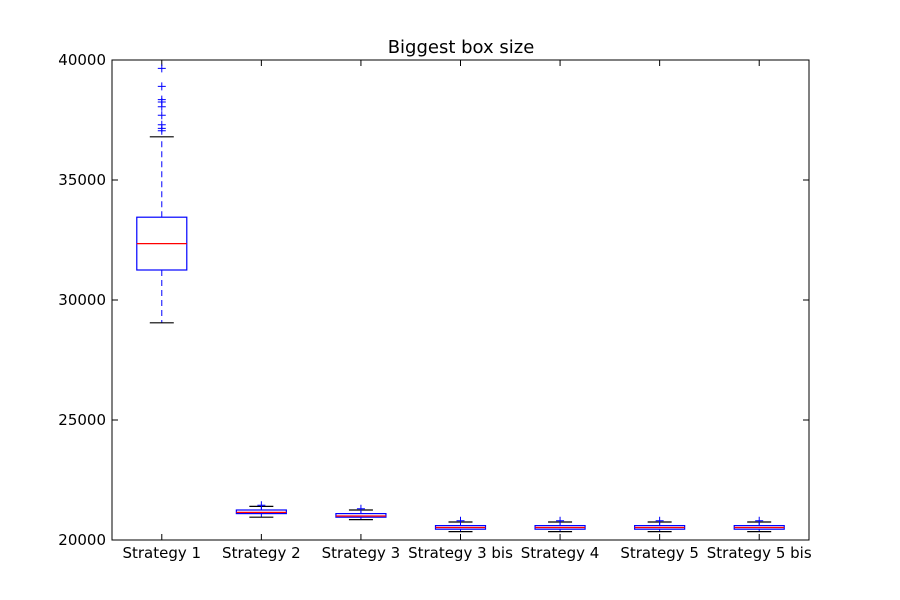 This screenshot has height=600, width=900. Describe the element at coordinates (759, 553) in the screenshot. I see `x-tick-label: Strategy 5 bis` at that location.